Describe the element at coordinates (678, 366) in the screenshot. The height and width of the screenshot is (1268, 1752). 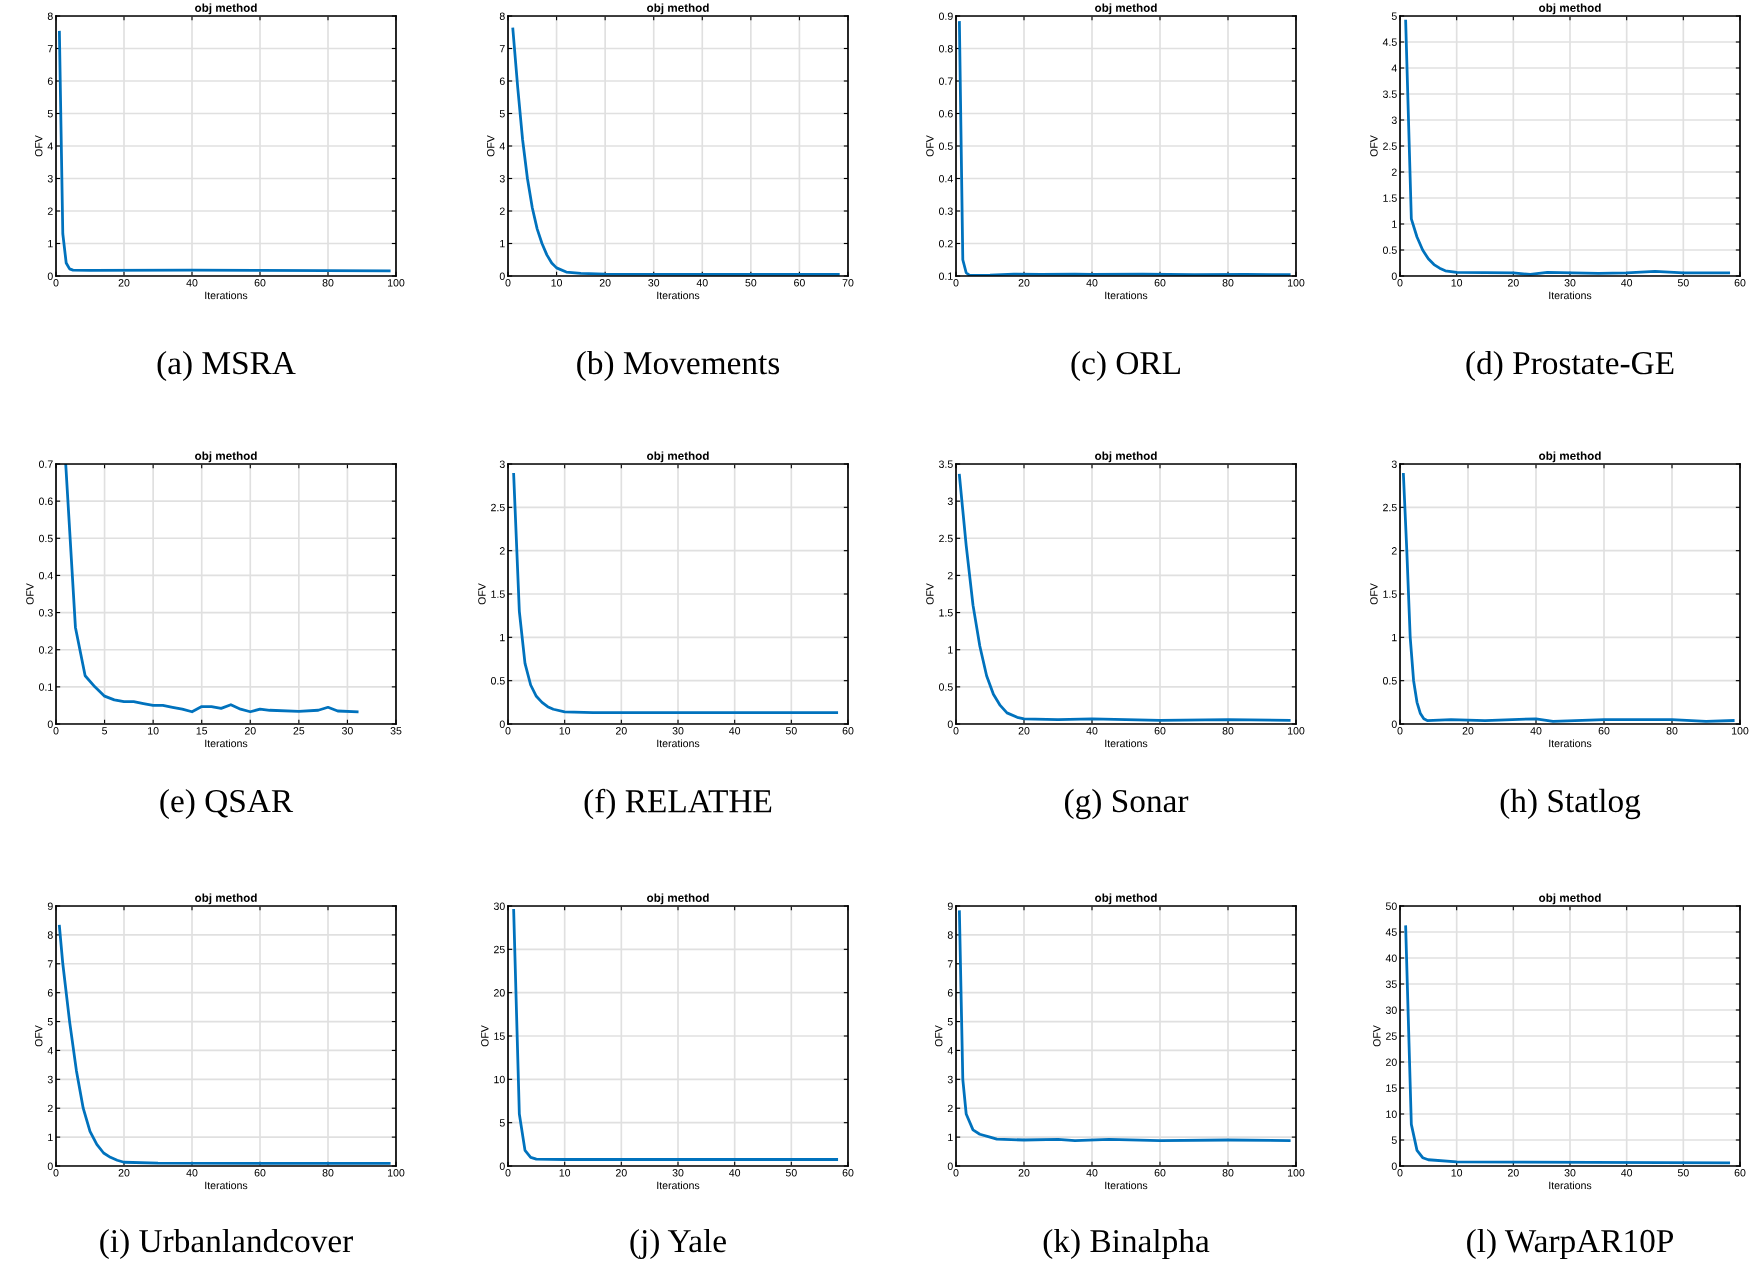
I see `text: (b) Movements` at that location.